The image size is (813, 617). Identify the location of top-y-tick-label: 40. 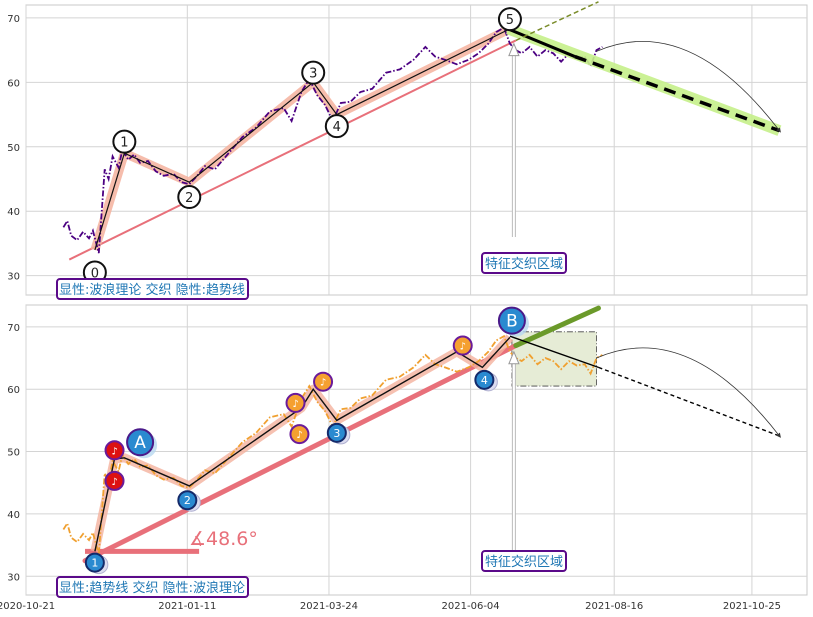
(13, 212).